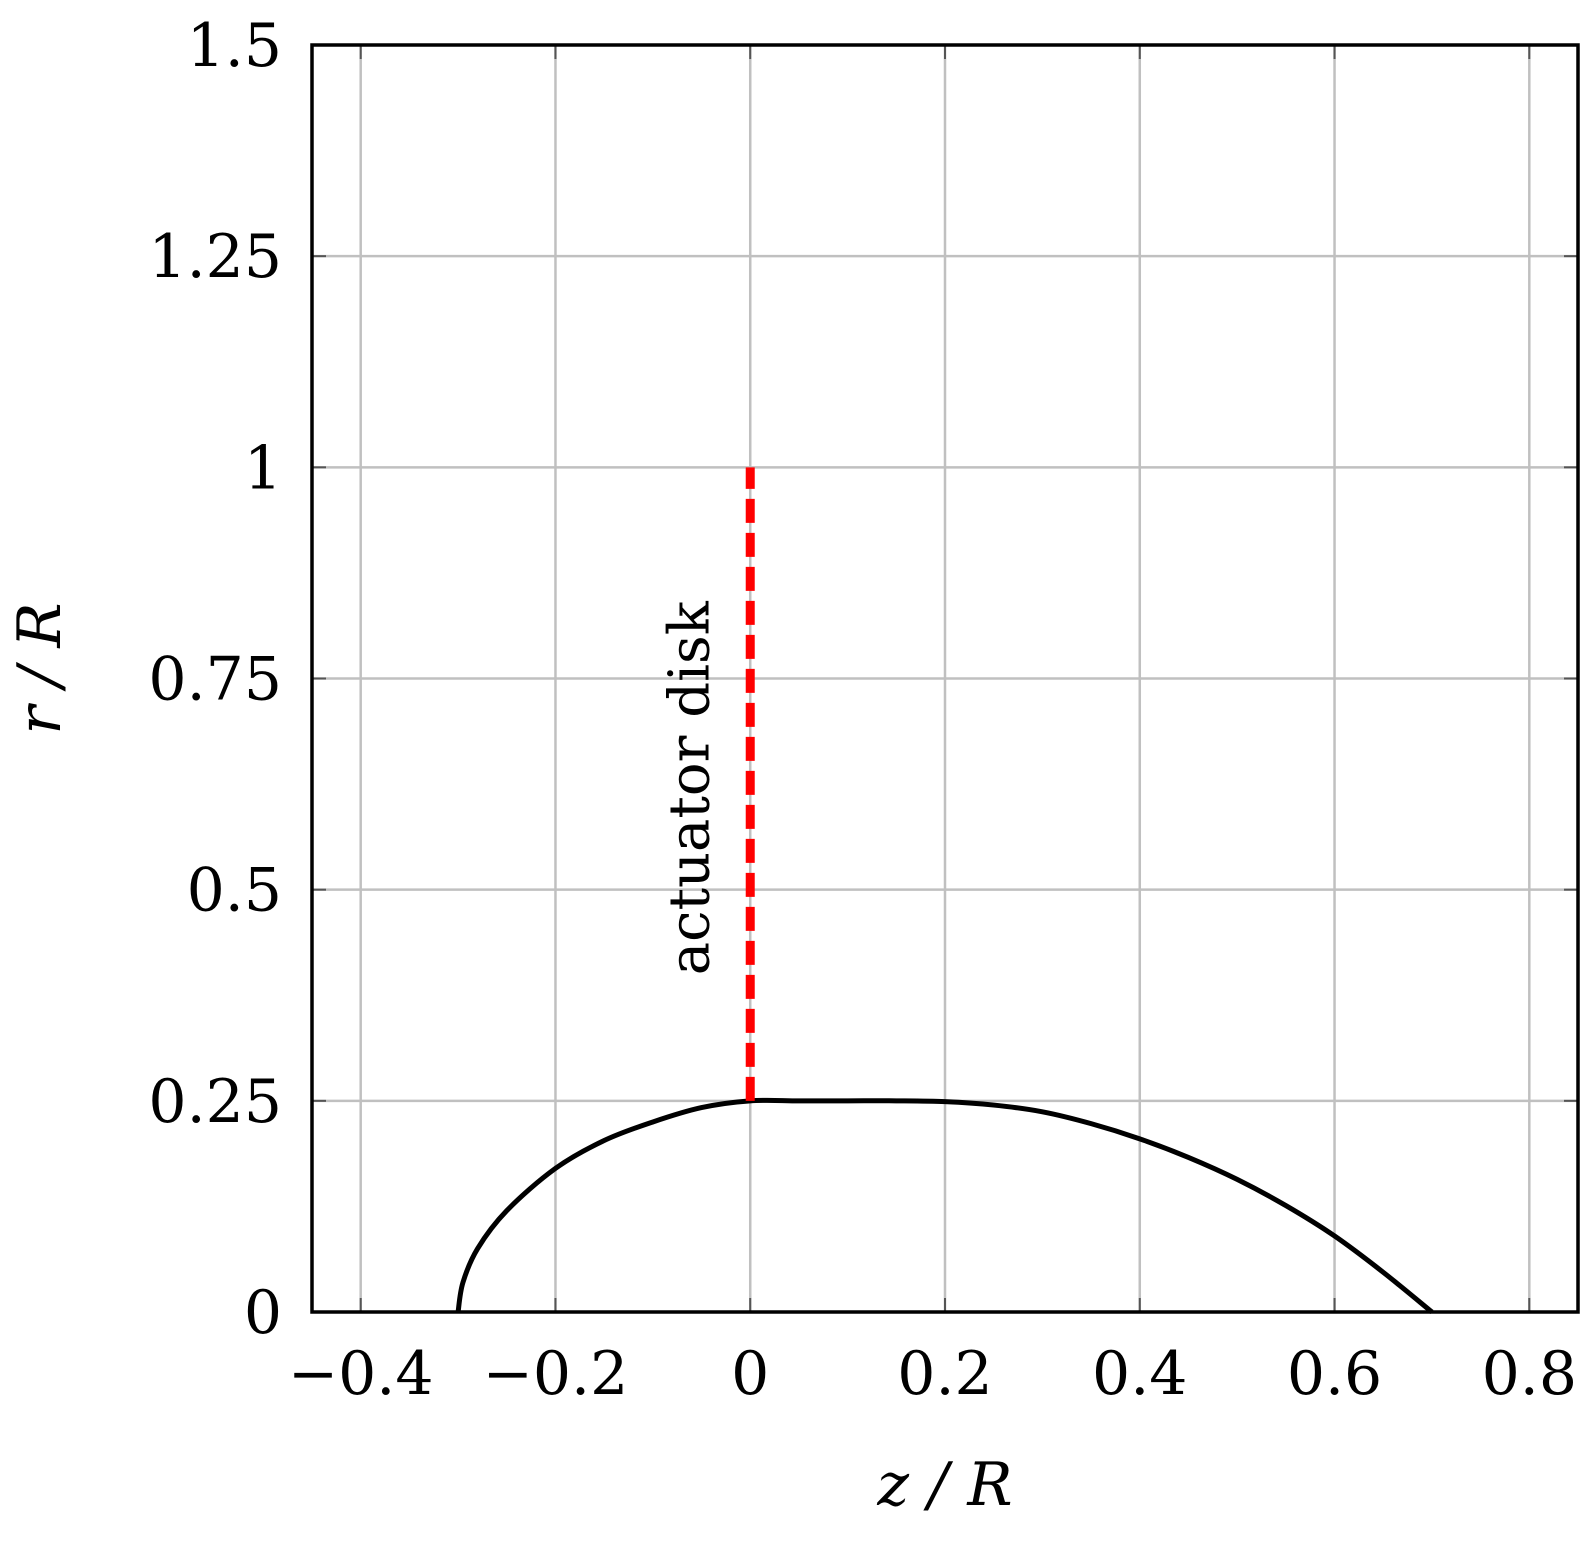 The width and height of the screenshot is (1590, 1546). I want to click on x-tick-label: 0.4, so click(1139, 1374).